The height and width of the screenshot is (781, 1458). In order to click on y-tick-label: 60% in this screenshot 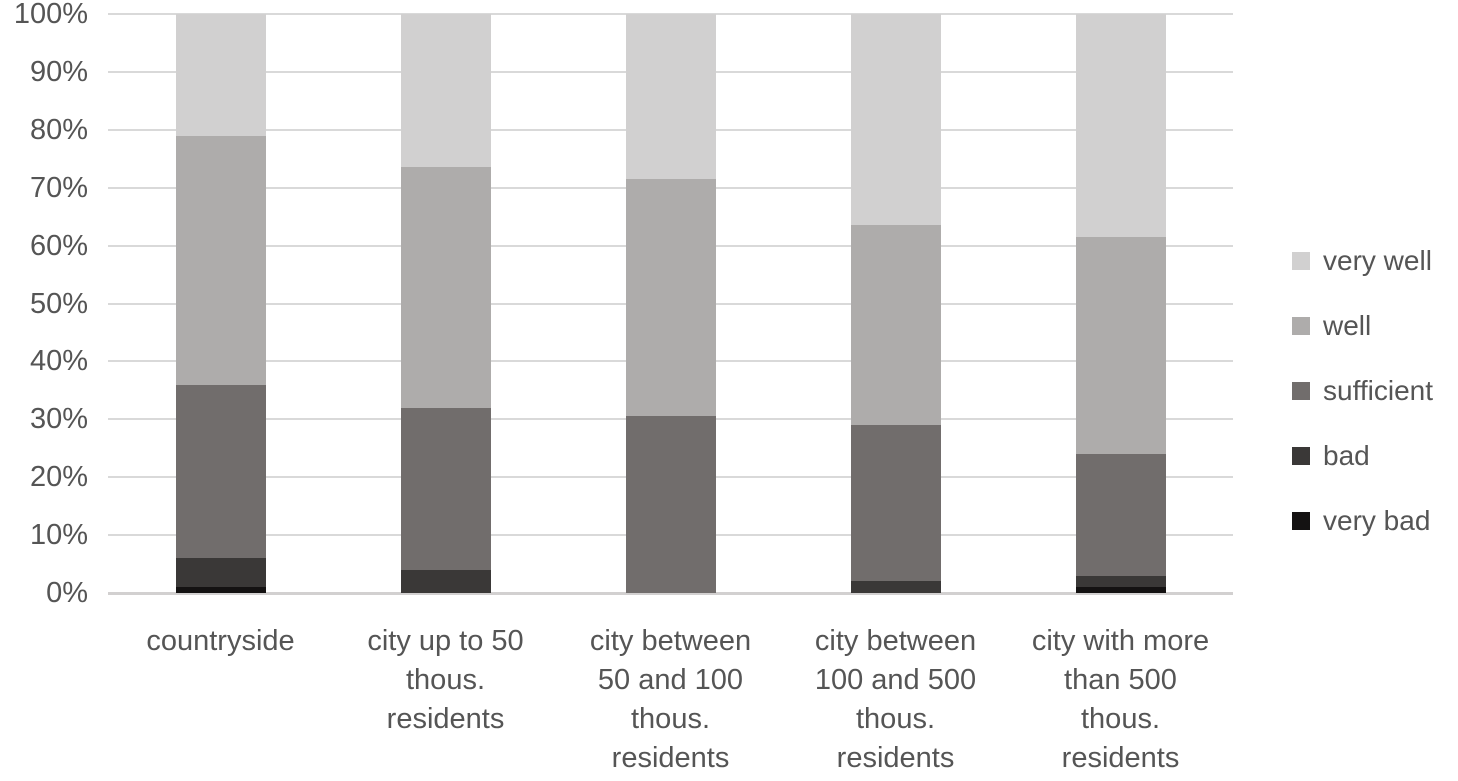, I will do `click(58, 245)`.